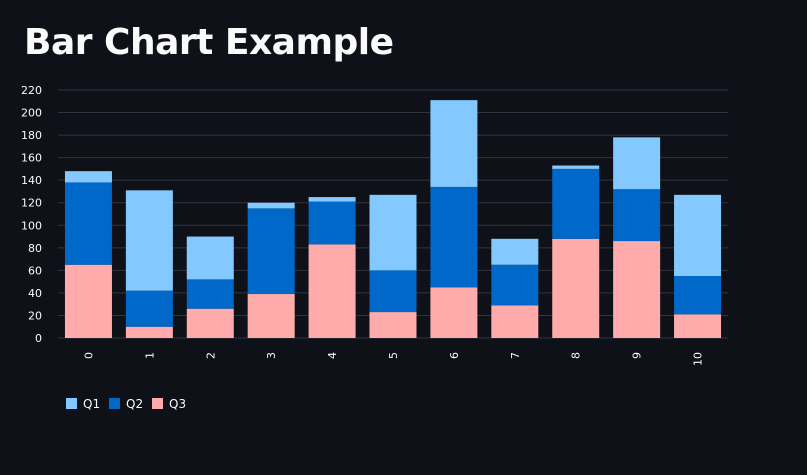 The height and width of the screenshot is (475, 807). What do you see at coordinates (576, 355) in the screenshot?
I see `x-tick-label: 8` at bounding box center [576, 355].